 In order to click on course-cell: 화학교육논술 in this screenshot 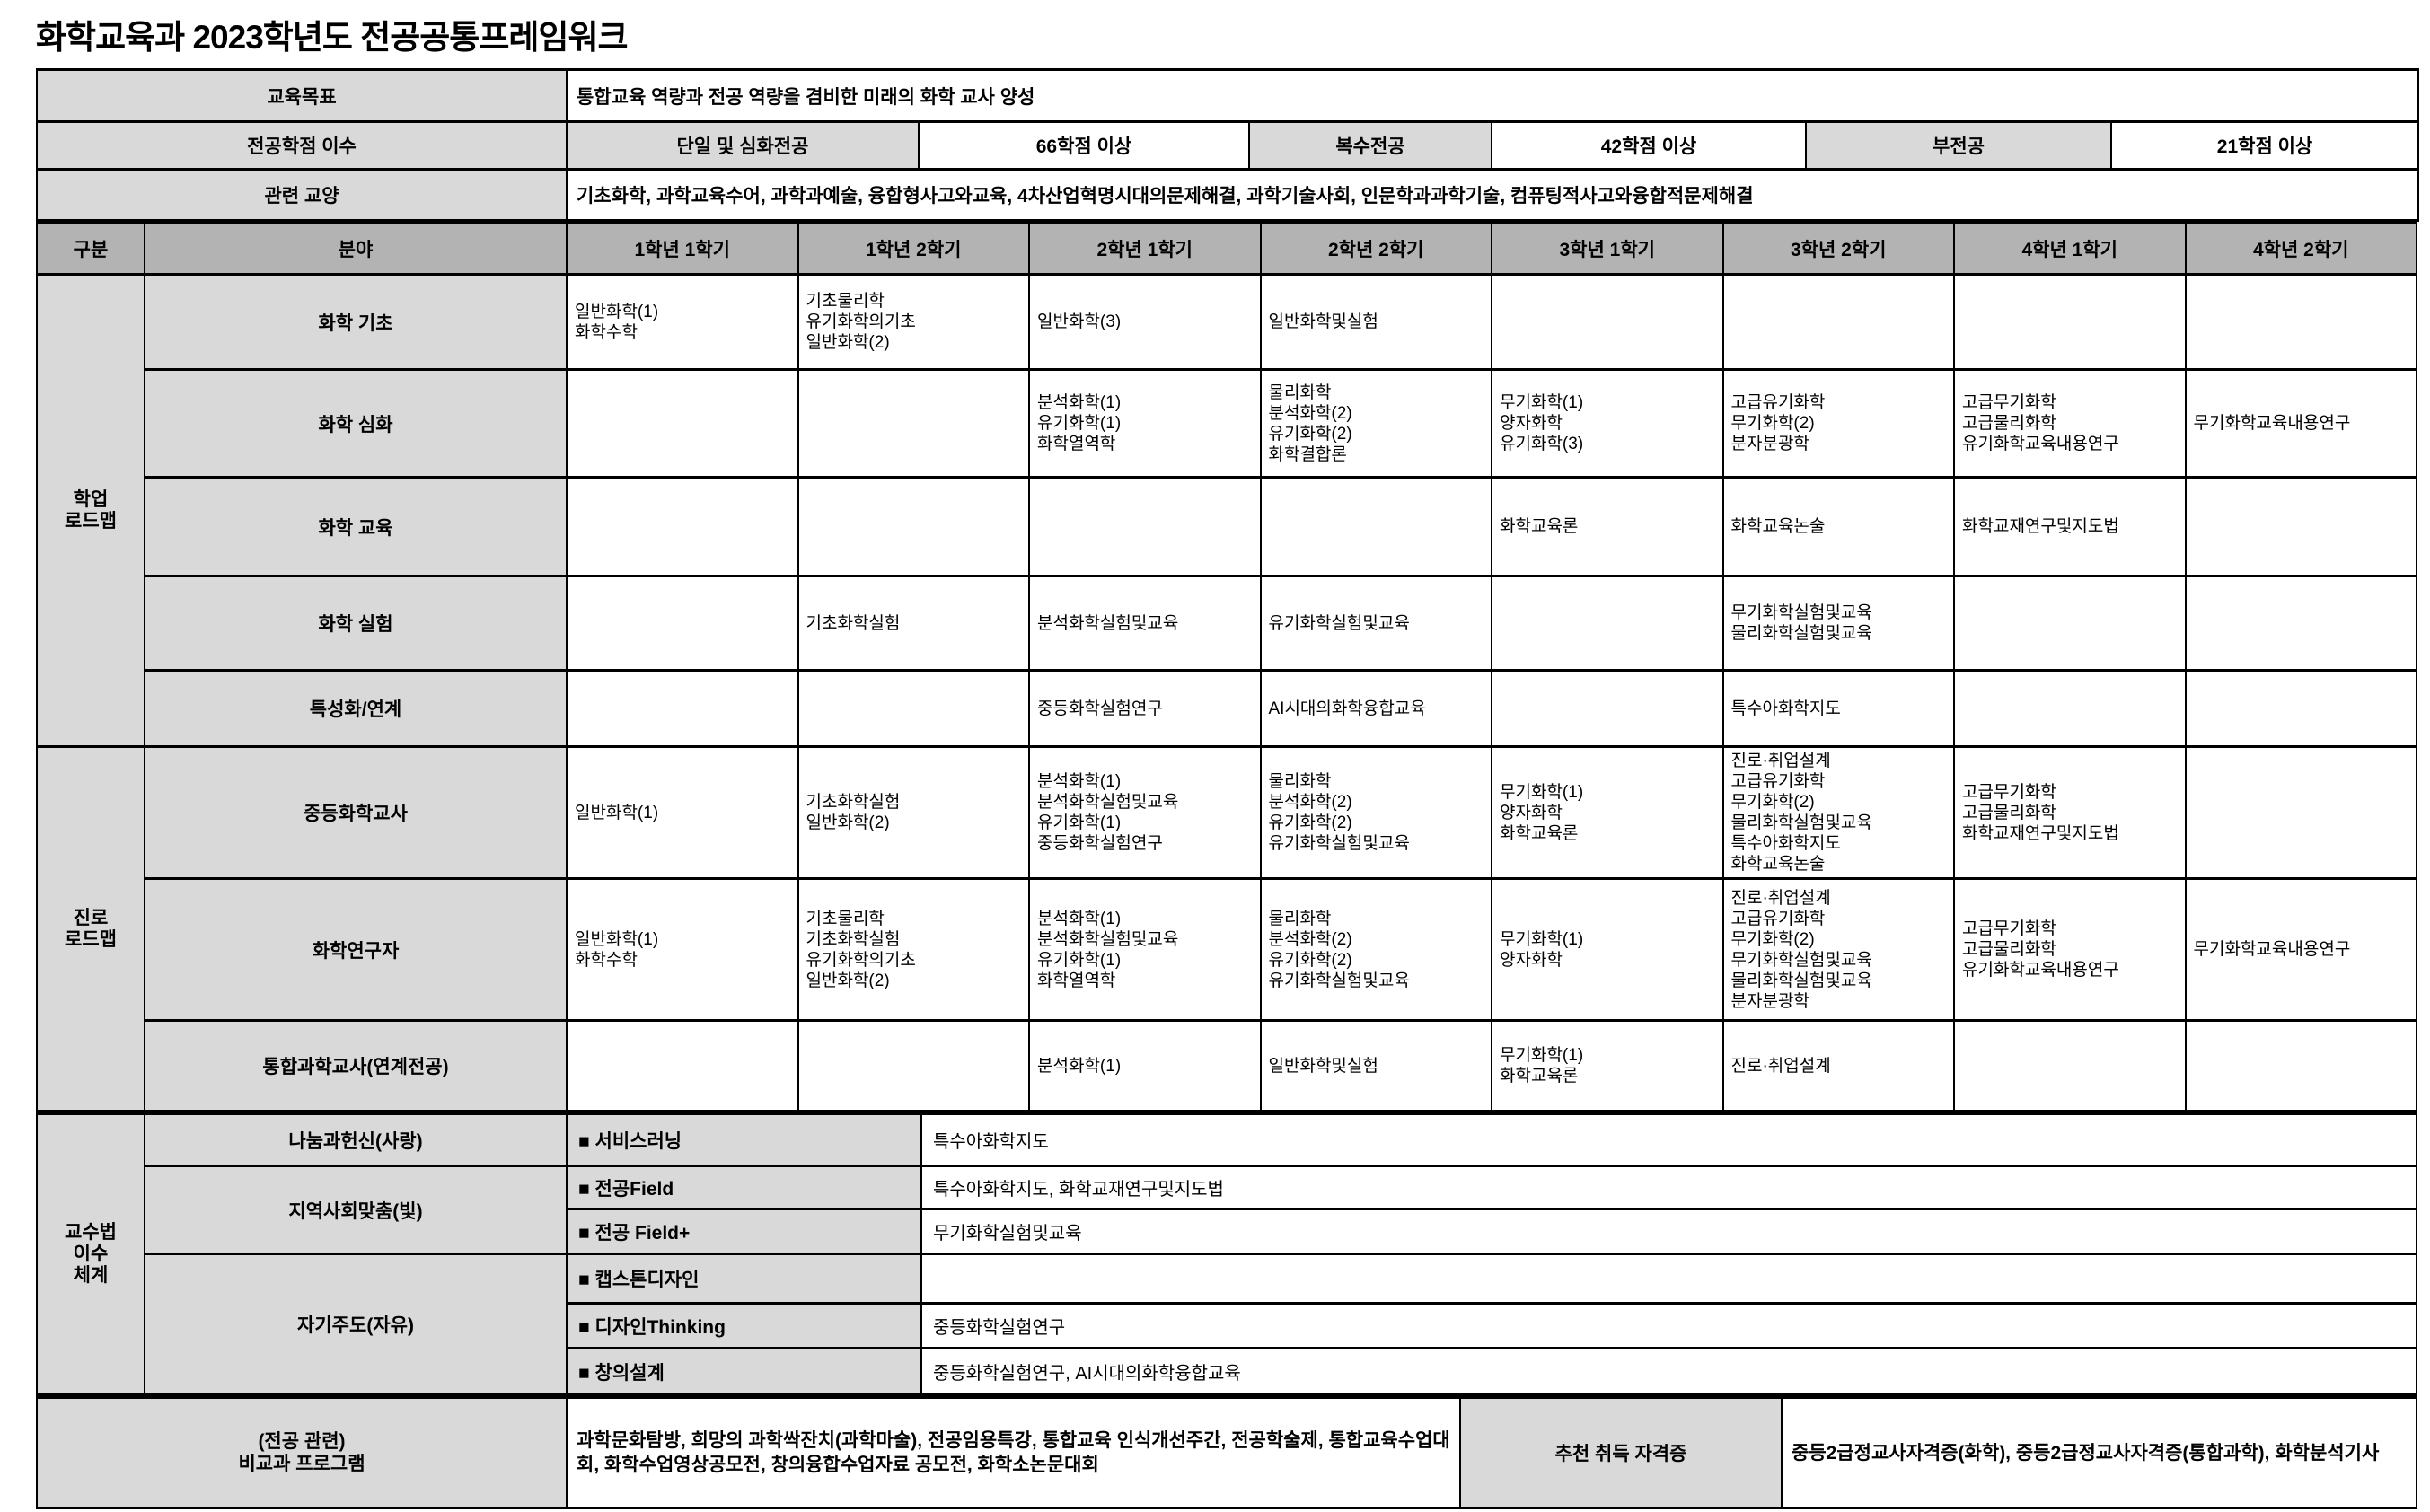, I will do `click(1838, 526)`.